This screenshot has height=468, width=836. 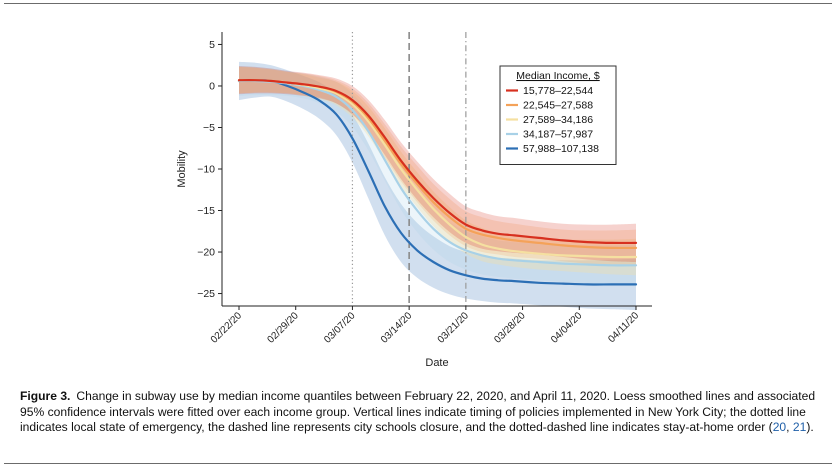 What do you see at coordinates (209, 128) in the screenshot?
I see `y-tick-label: −5` at bounding box center [209, 128].